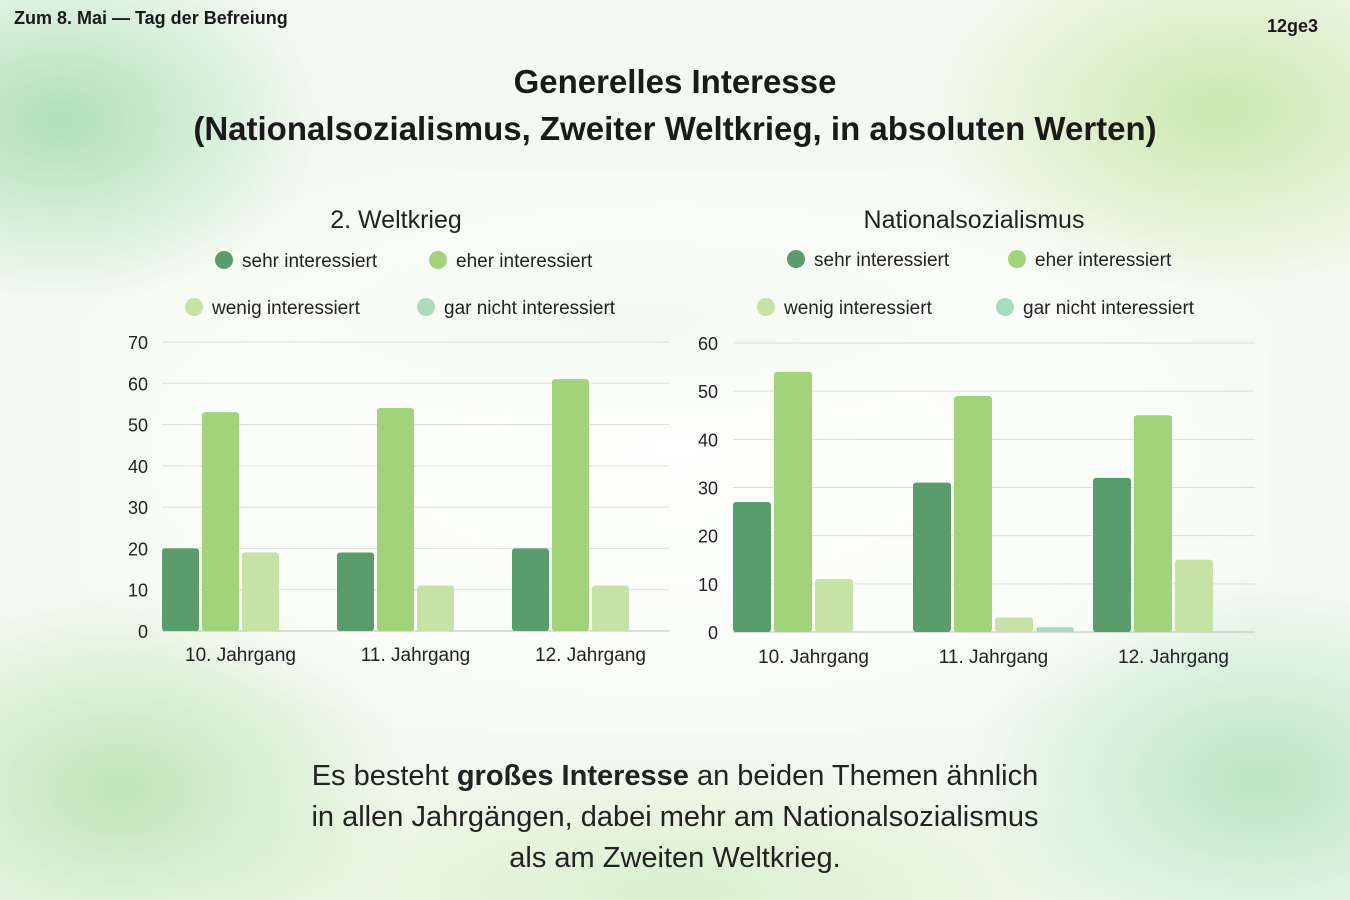 The width and height of the screenshot is (1350, 900). What do you see at coordinates (151, 18) in the screenshot?
I see `event-label: Zum 8. Mai — Tag der Befreiung` at bounding box center [151, 18].